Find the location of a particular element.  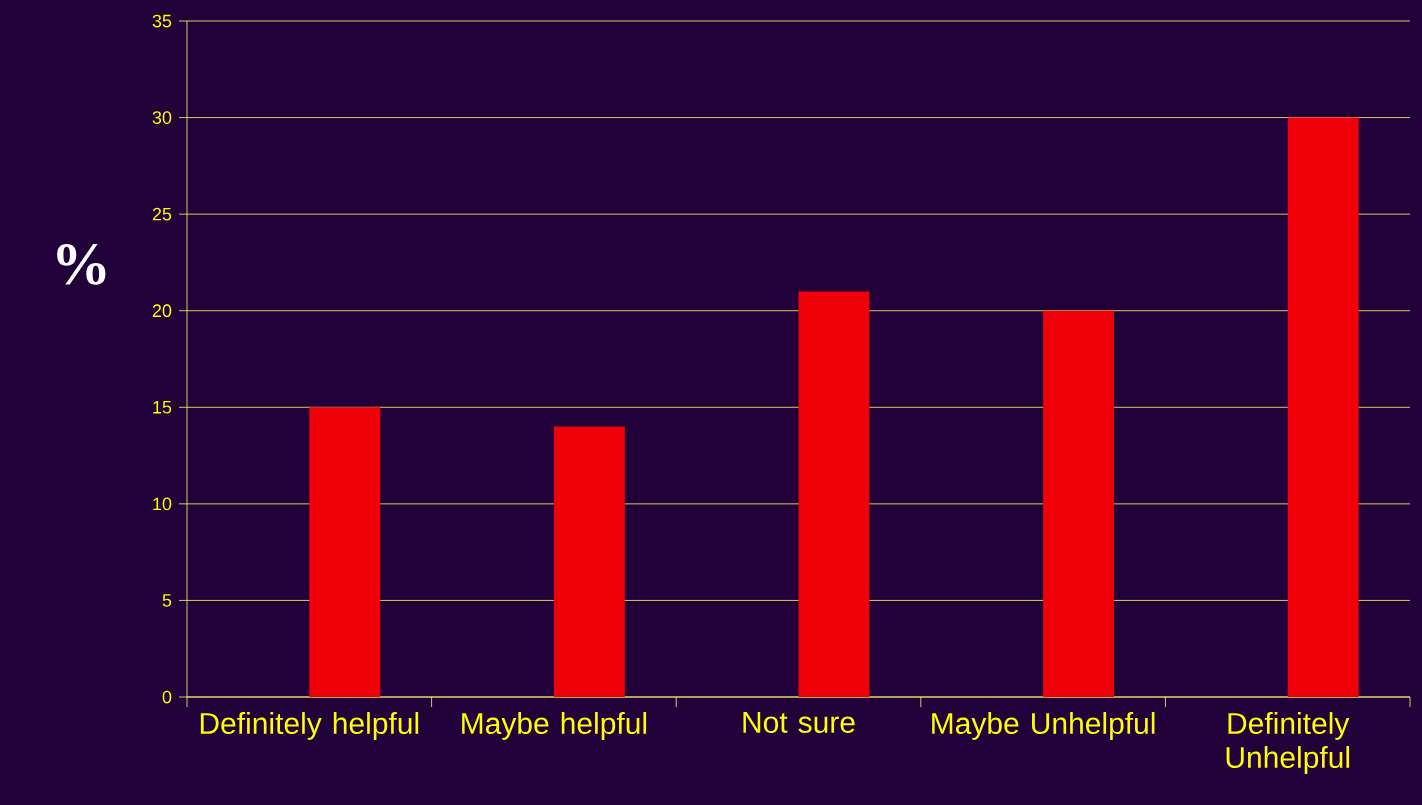

x-tick-label: Not sure is located at coordinates (799, 722).